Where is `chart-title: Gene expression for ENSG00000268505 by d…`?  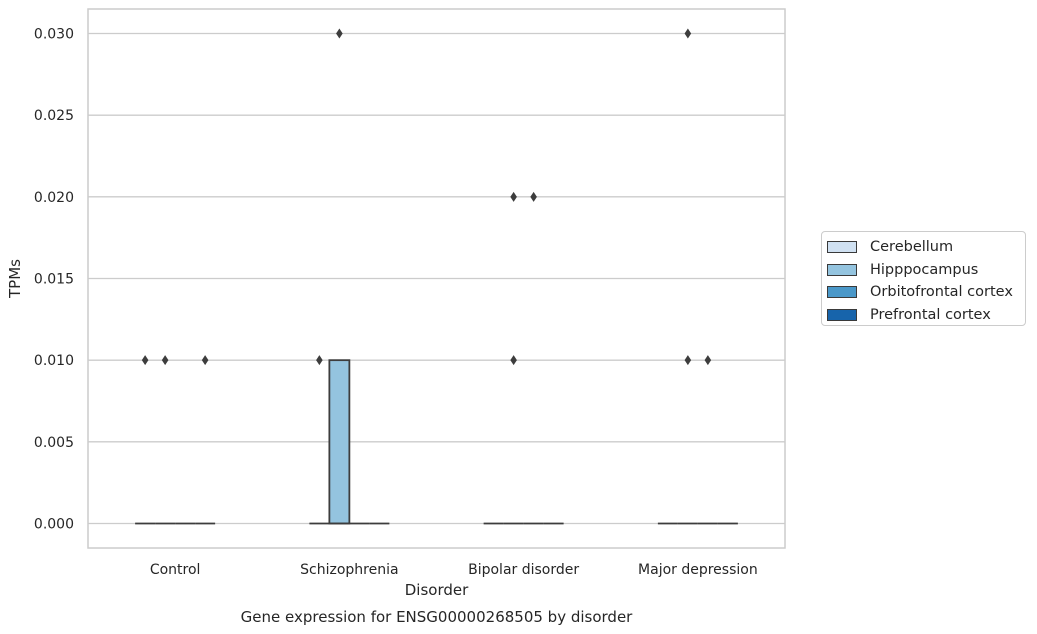 chart-title: Gene expression for ENSG00000268505 by d… is located at coordinates (437, 617).